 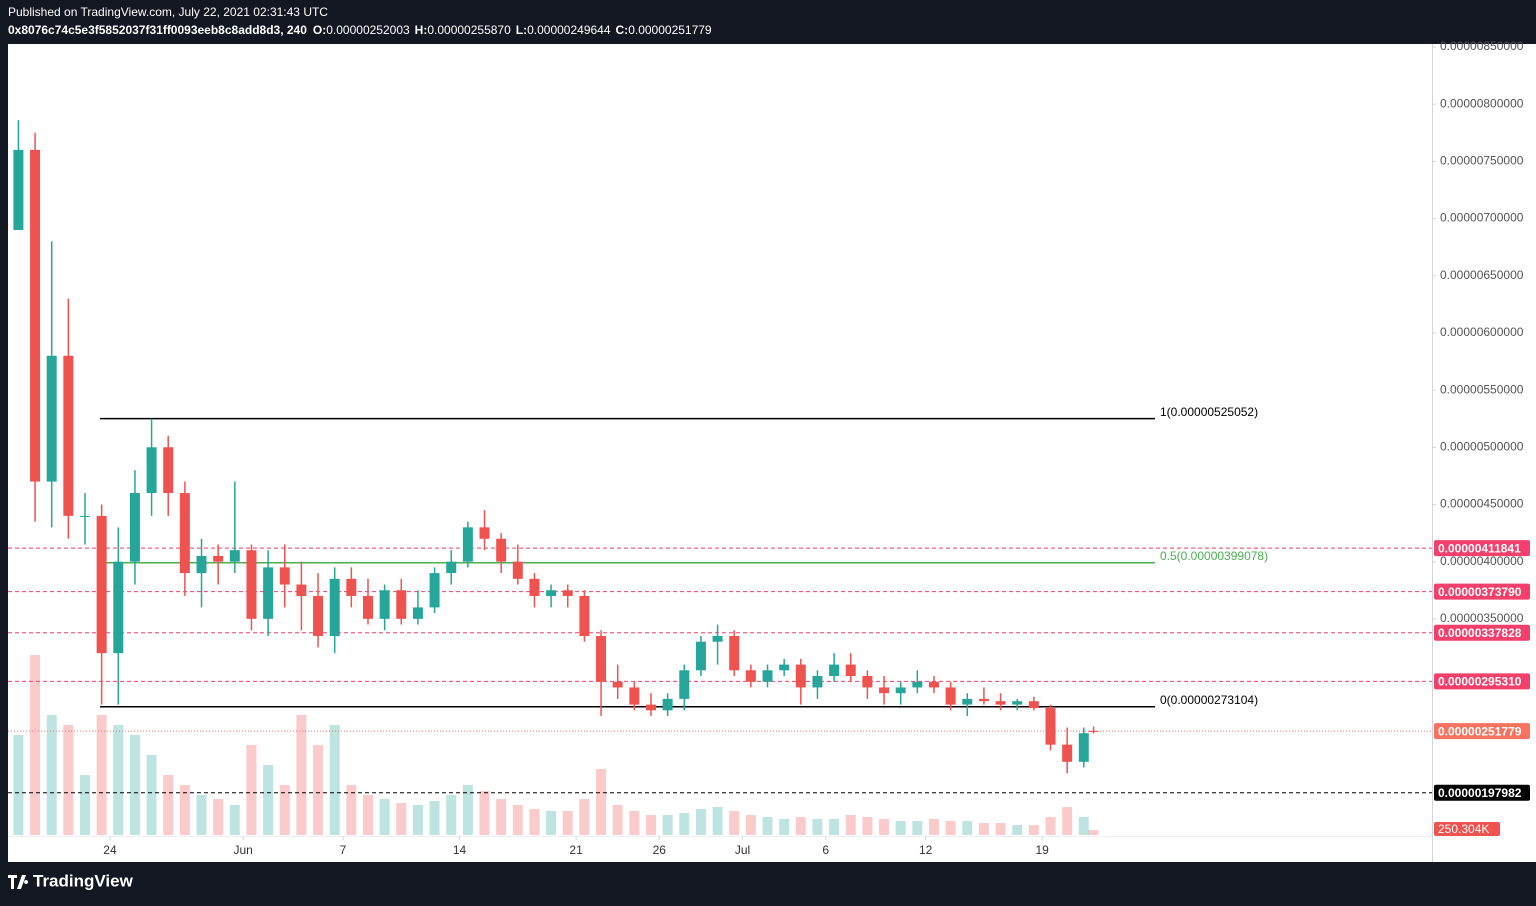 What do you see at coordinates (926, 850) in the screenshot?
I see `x-tick-label: 12` at bounding box center [926, 850].